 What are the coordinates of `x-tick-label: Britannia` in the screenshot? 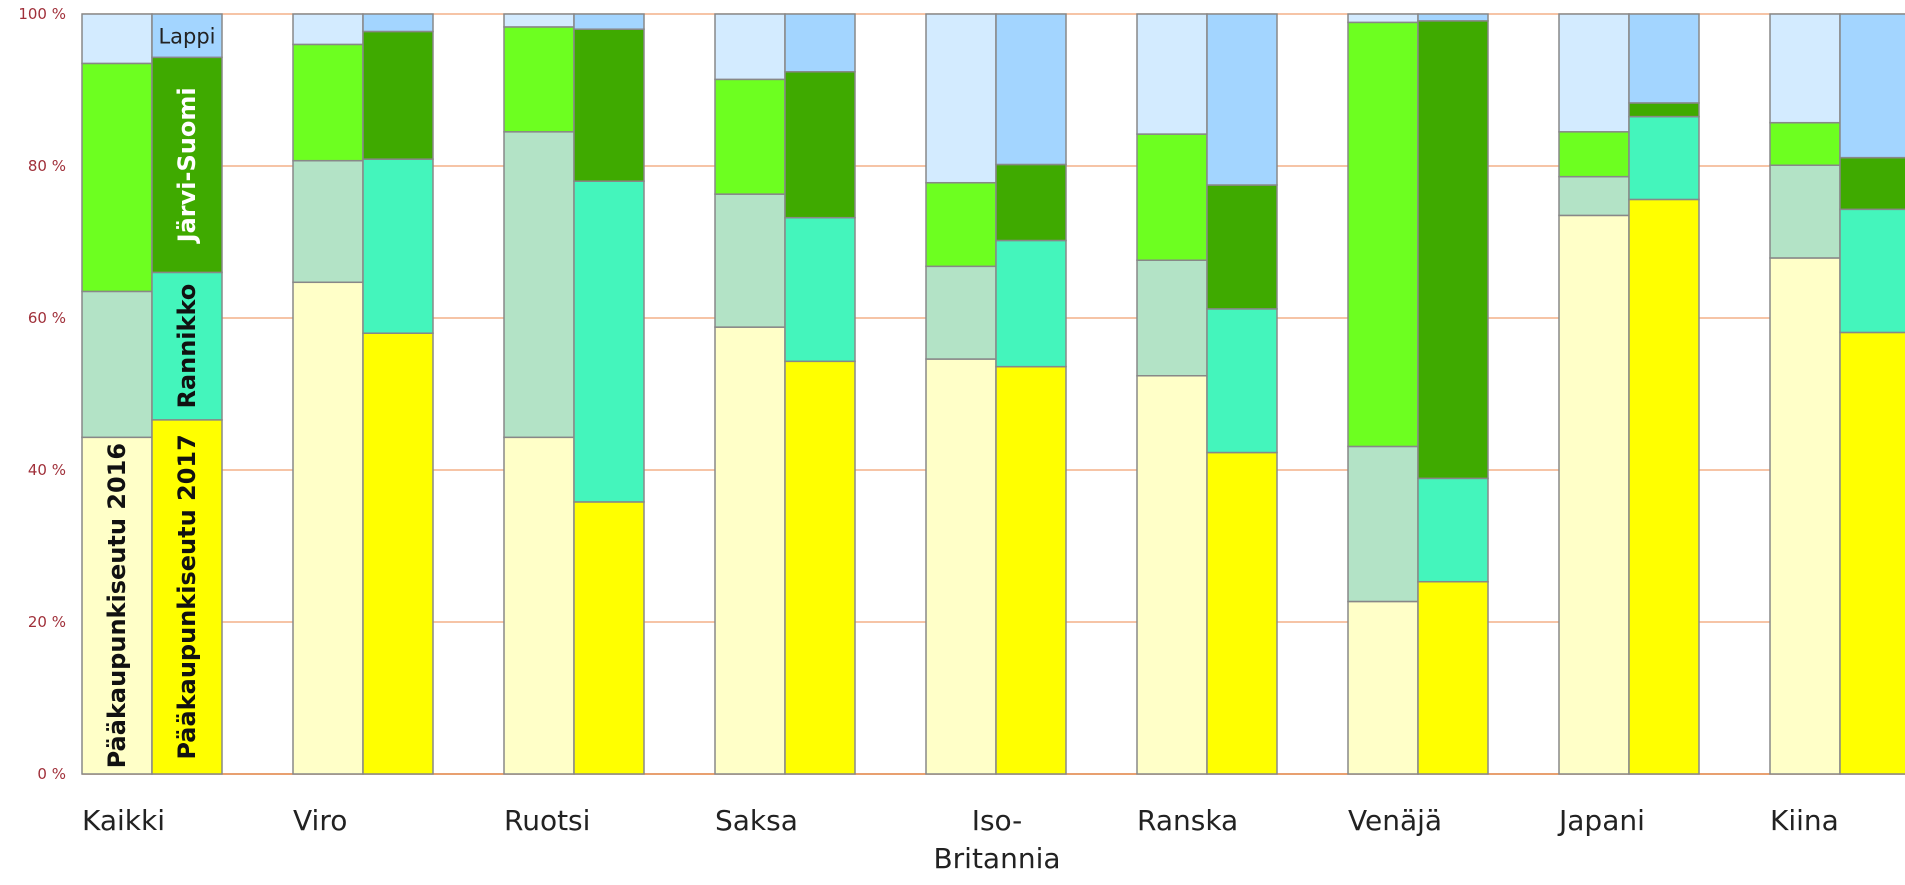 It's located at (996, 858).